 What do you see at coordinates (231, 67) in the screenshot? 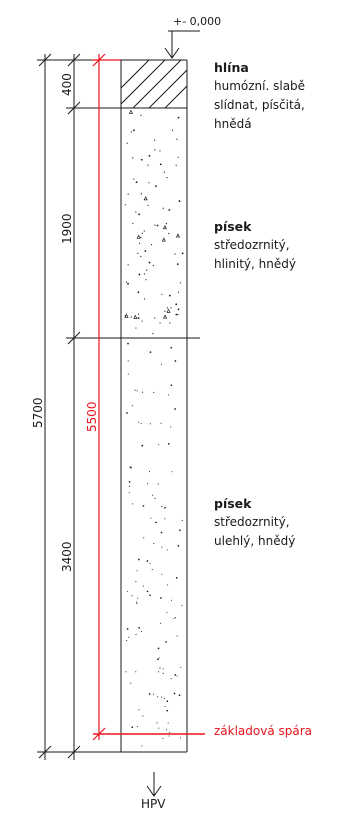
I see `layer-1-name: hlína` at bounding box center [231, 67].